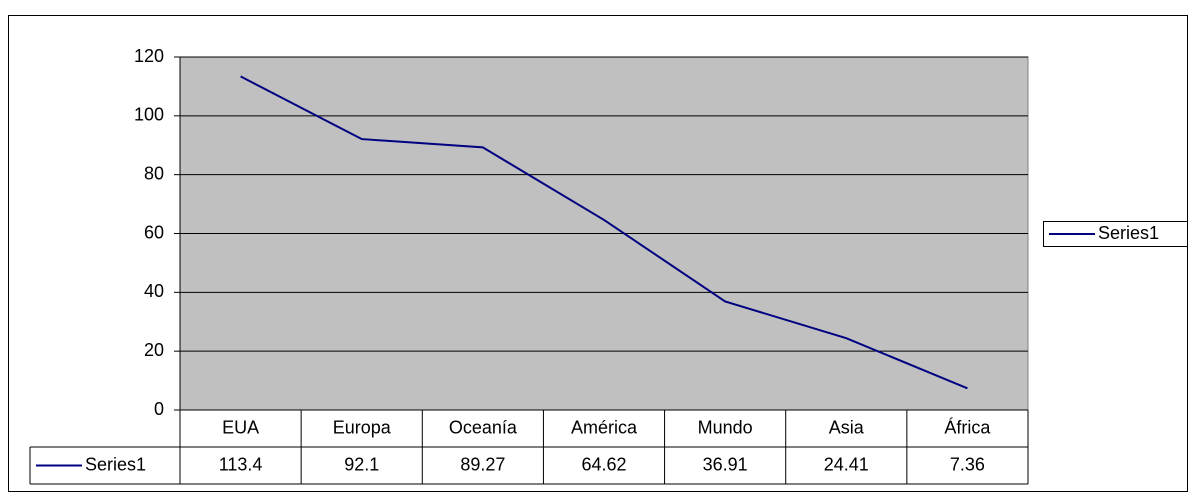  Describe the element at coordinates (154, 291) in the screenshot. I see `y-tick-label: 40` at that location.